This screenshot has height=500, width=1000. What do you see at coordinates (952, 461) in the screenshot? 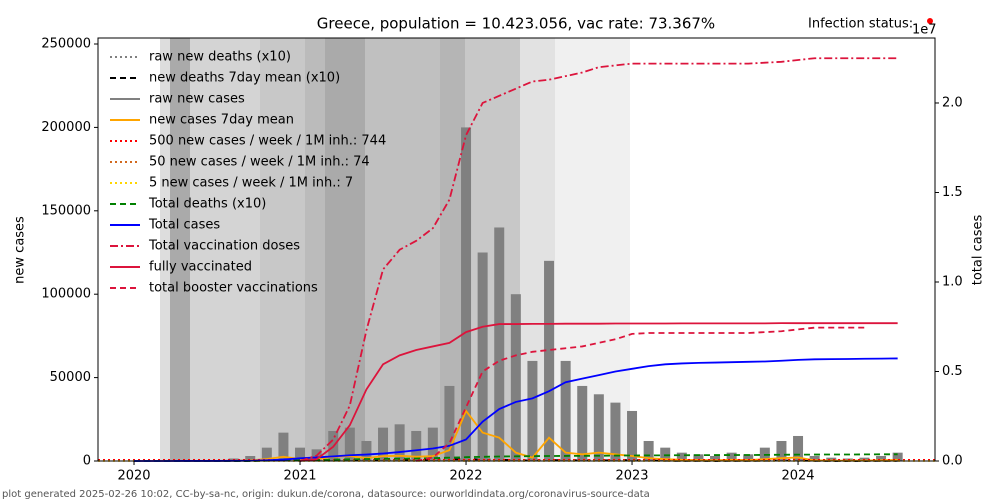
I see `y2-tick-label: 0.0` at bounding box center [952, 461].